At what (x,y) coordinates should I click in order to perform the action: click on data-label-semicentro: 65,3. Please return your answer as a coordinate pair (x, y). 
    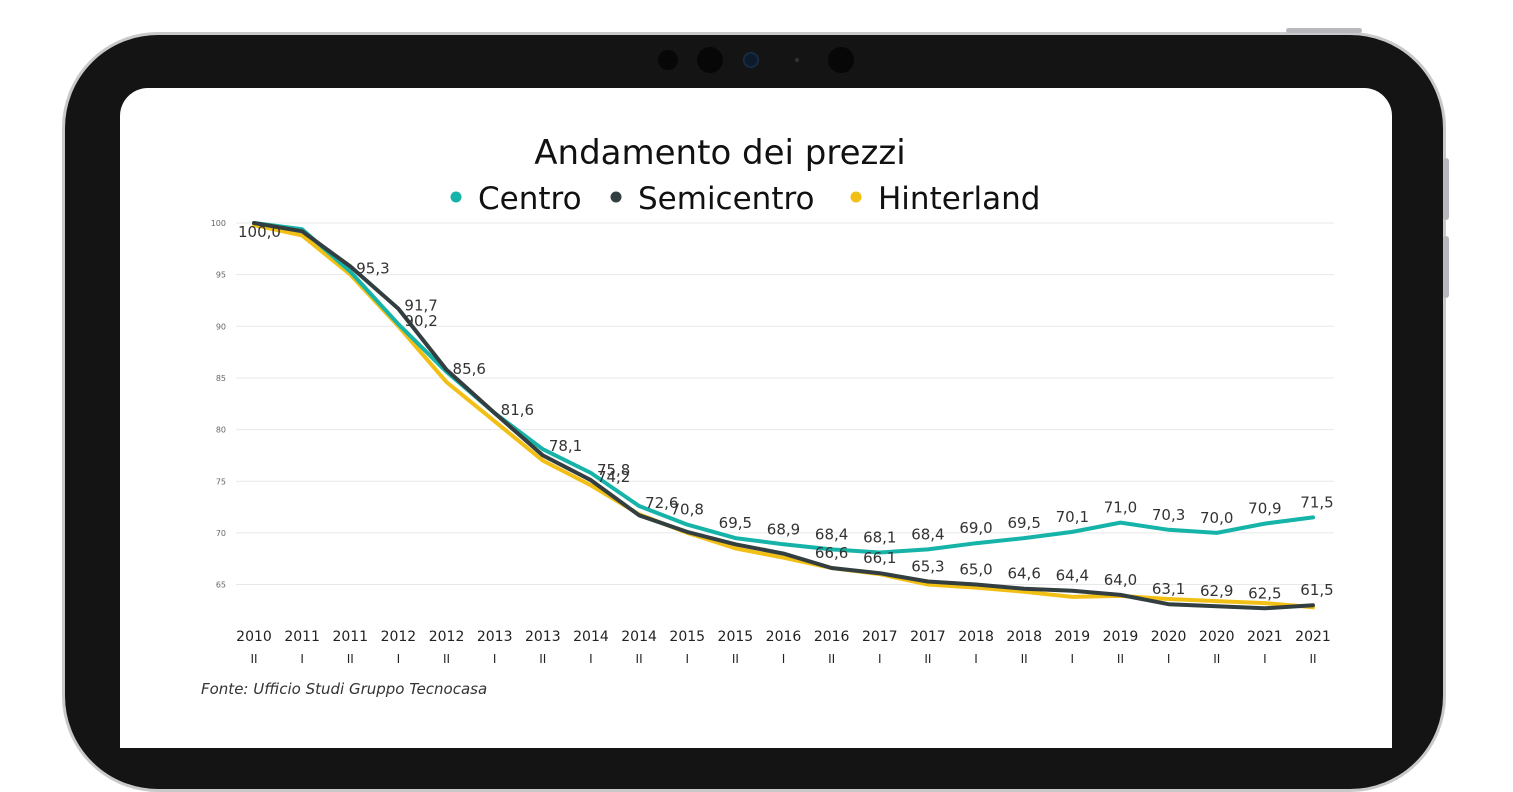
    Looking at the image, I should click on (927, 566).